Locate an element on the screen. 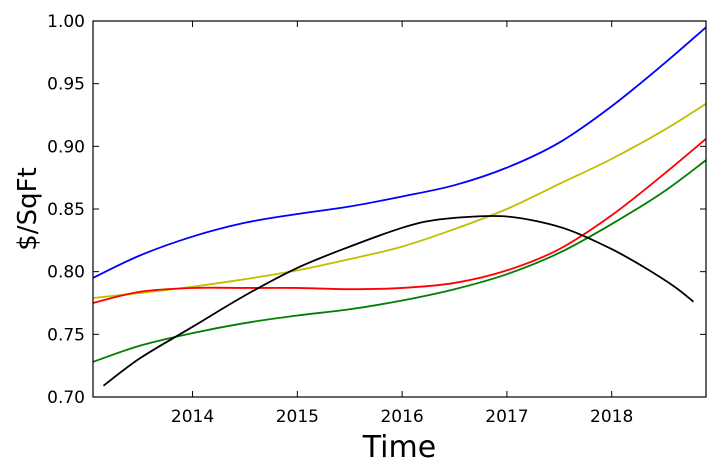 The image size is (717, 476). y-tick-label: 1.00 is located at coordinates (66, 22).